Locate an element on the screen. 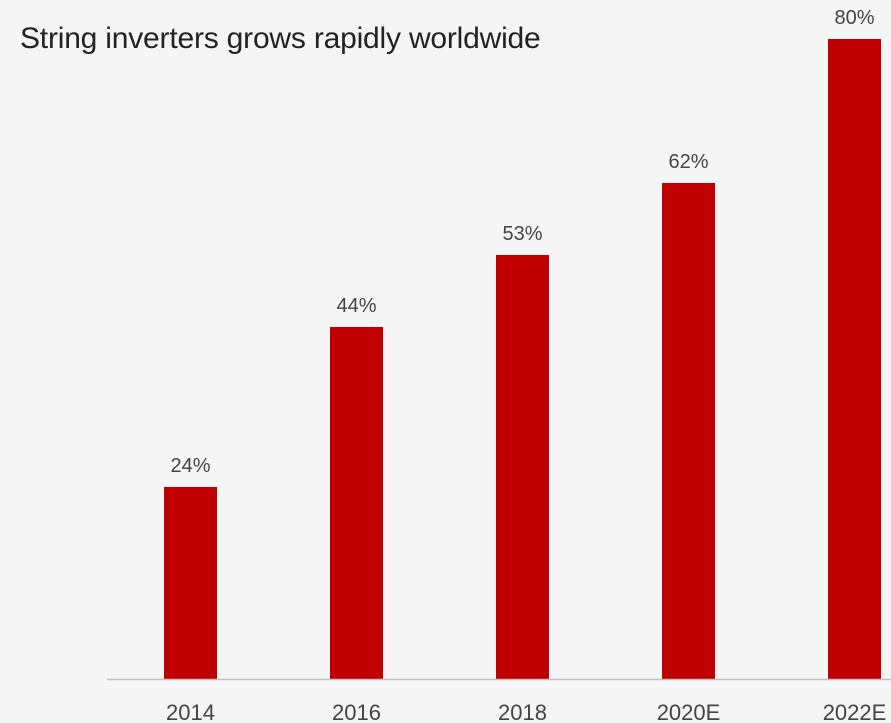 The width and height of the screenshot is (891, 723). bar-2022E is located at coordinates (854, 359).